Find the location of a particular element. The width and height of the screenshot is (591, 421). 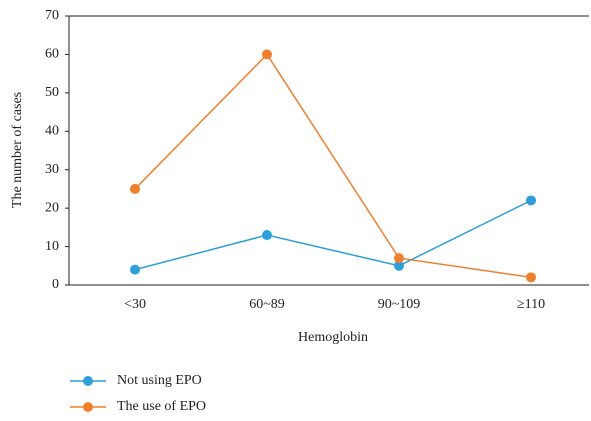

y-axis-label: The number of cases is located at coordinates (17, 150).